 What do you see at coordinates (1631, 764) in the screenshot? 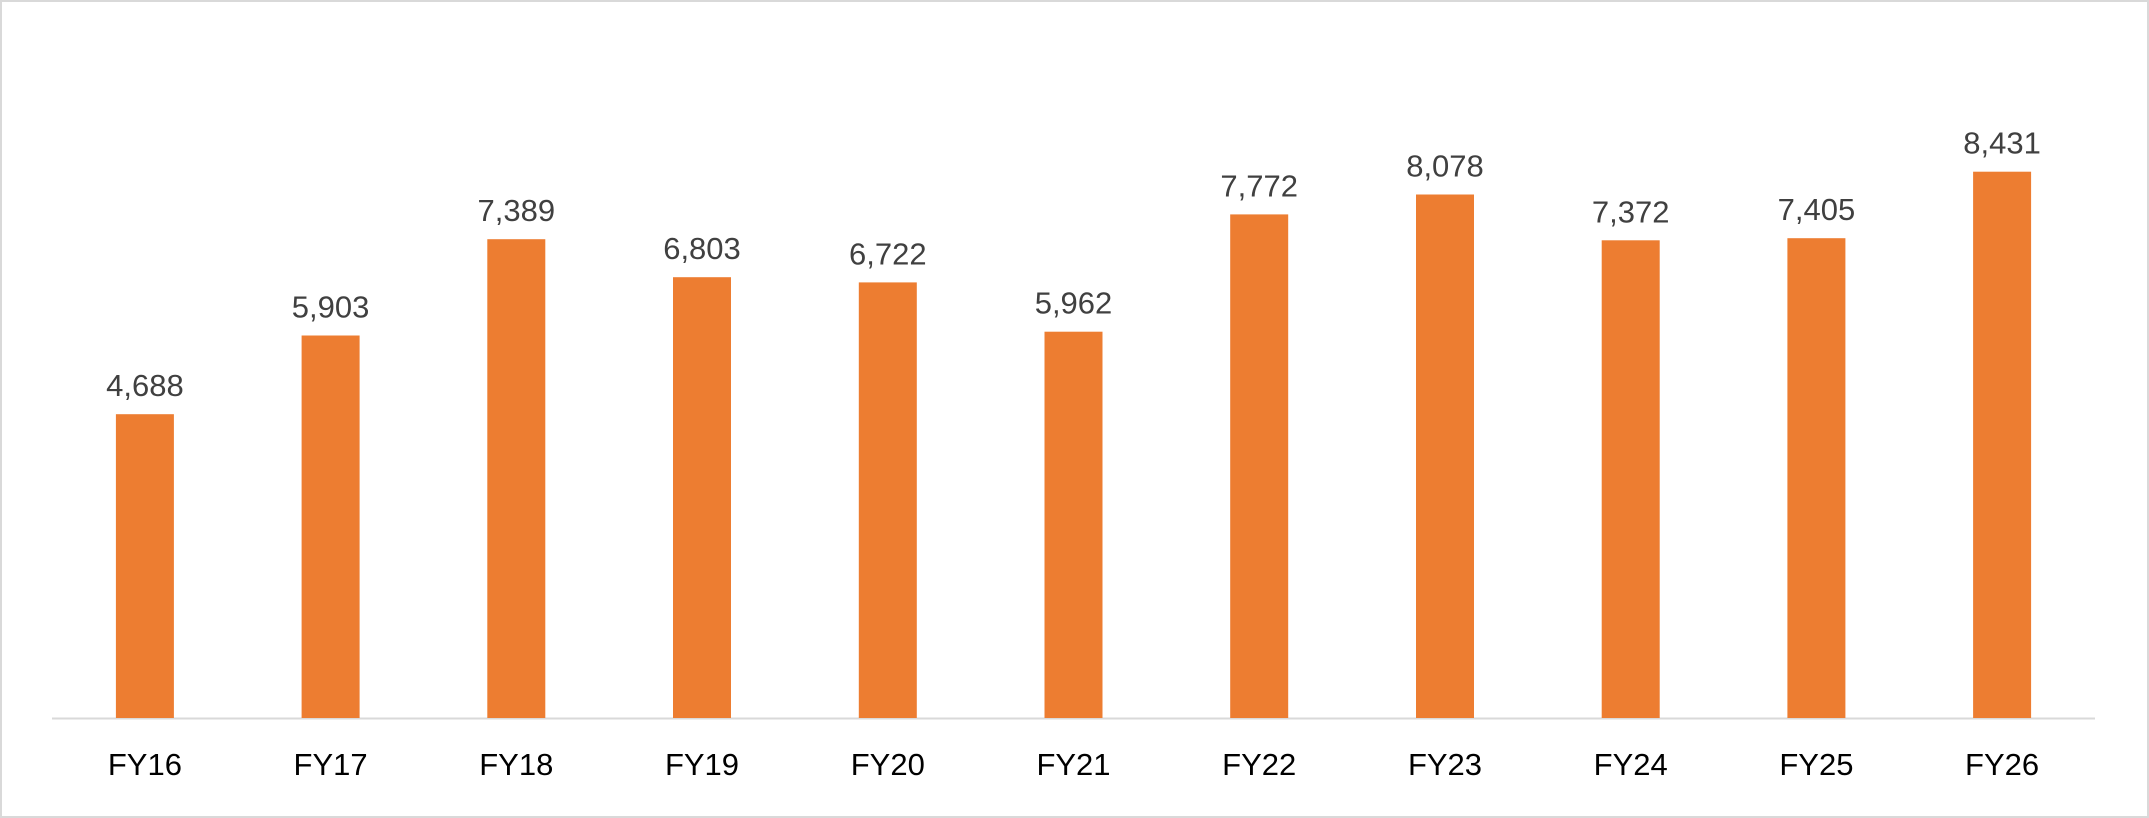
I see `x-tick-label-fy24: FY24` at bounding box center [1631, 764].